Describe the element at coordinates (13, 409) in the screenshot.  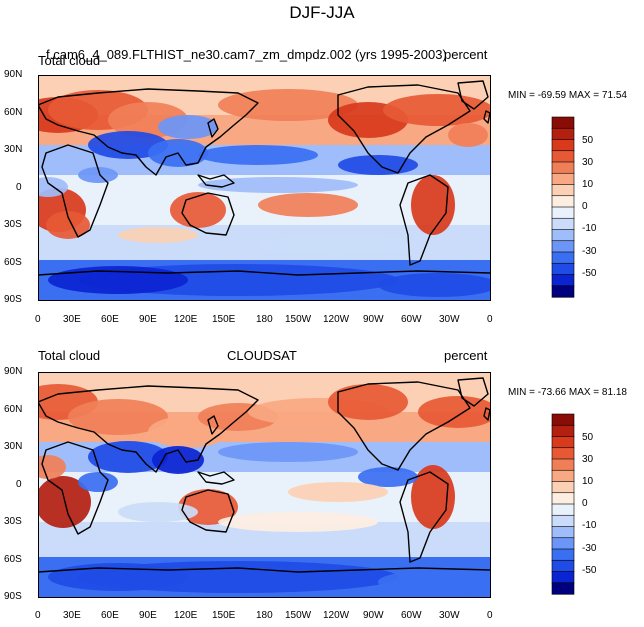
I see `panel2-lat-label: 60N` at that location.